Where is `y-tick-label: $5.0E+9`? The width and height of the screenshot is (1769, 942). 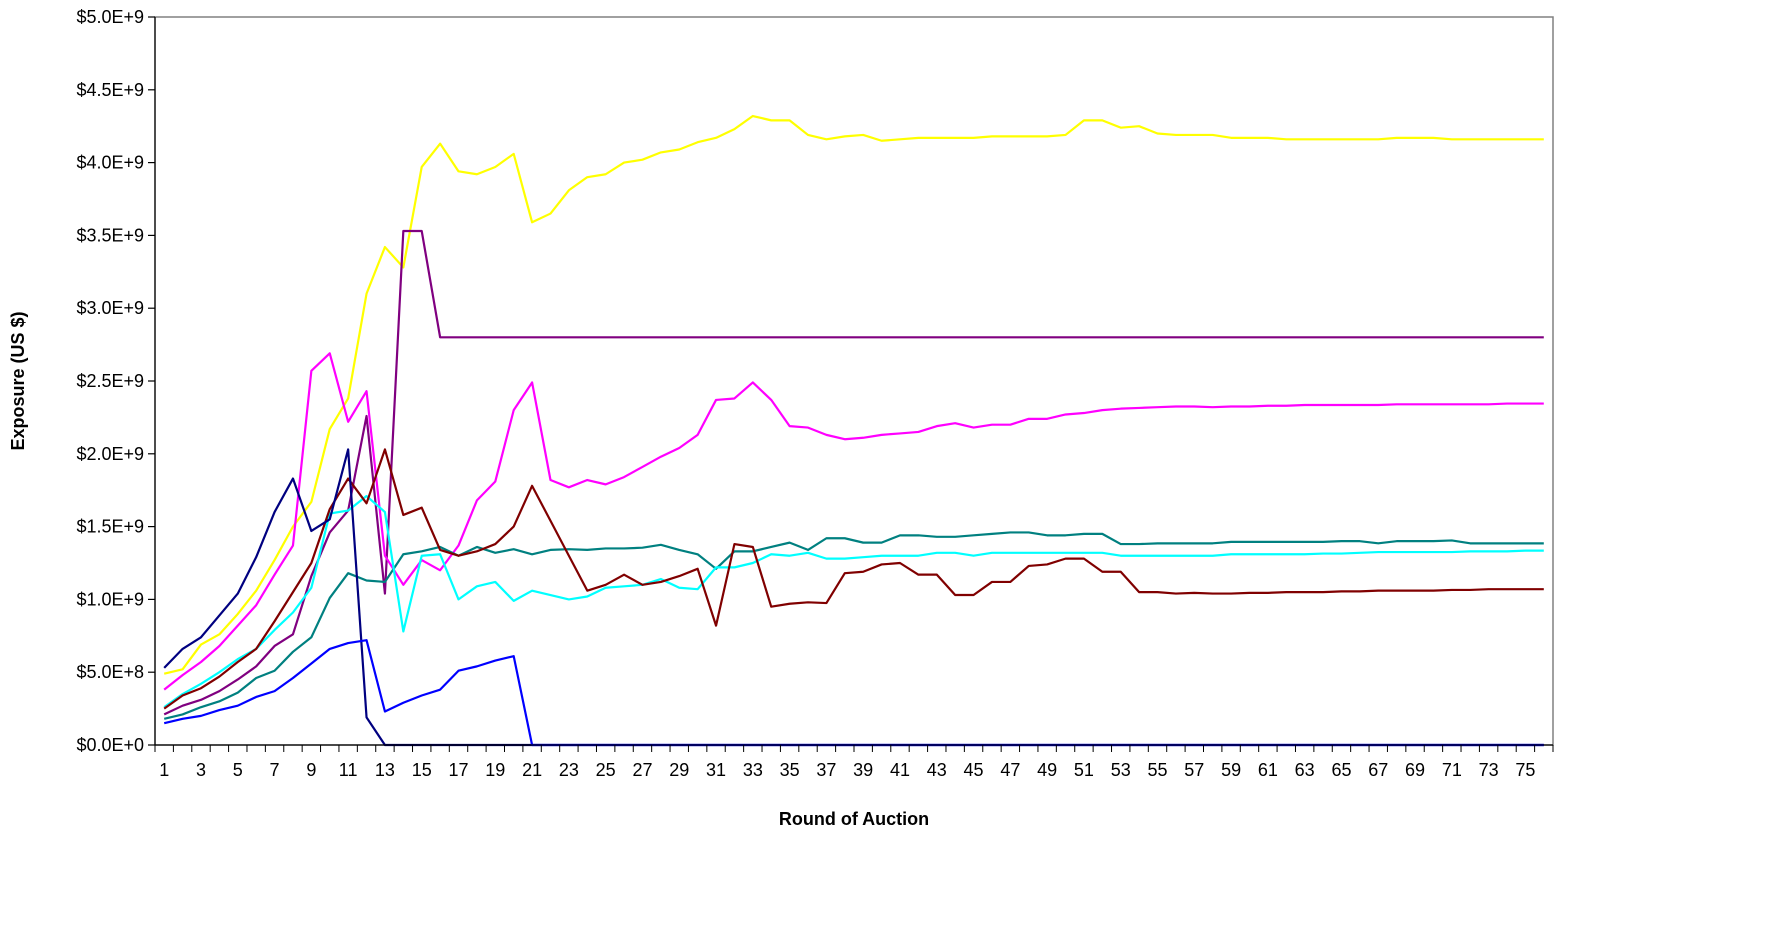
y-tick-label: $5.0E+9 is located at coordinates (110, 17).